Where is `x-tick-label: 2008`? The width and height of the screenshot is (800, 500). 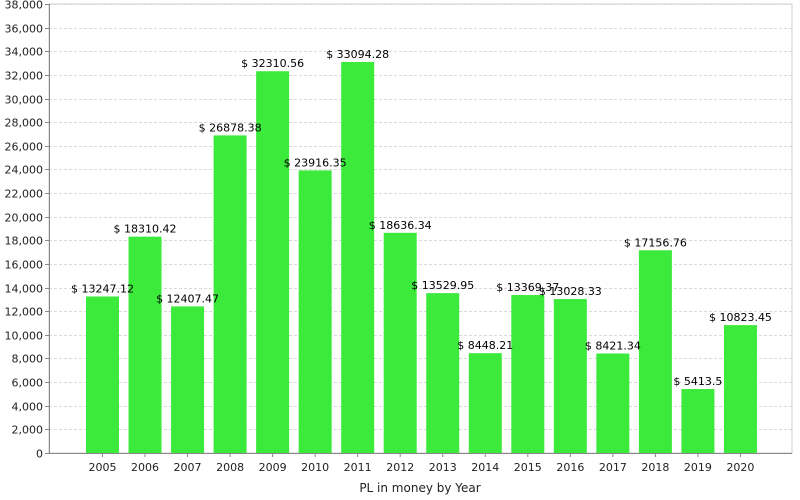 x-tick-label: 2008 is located at coordinates (230, 467).